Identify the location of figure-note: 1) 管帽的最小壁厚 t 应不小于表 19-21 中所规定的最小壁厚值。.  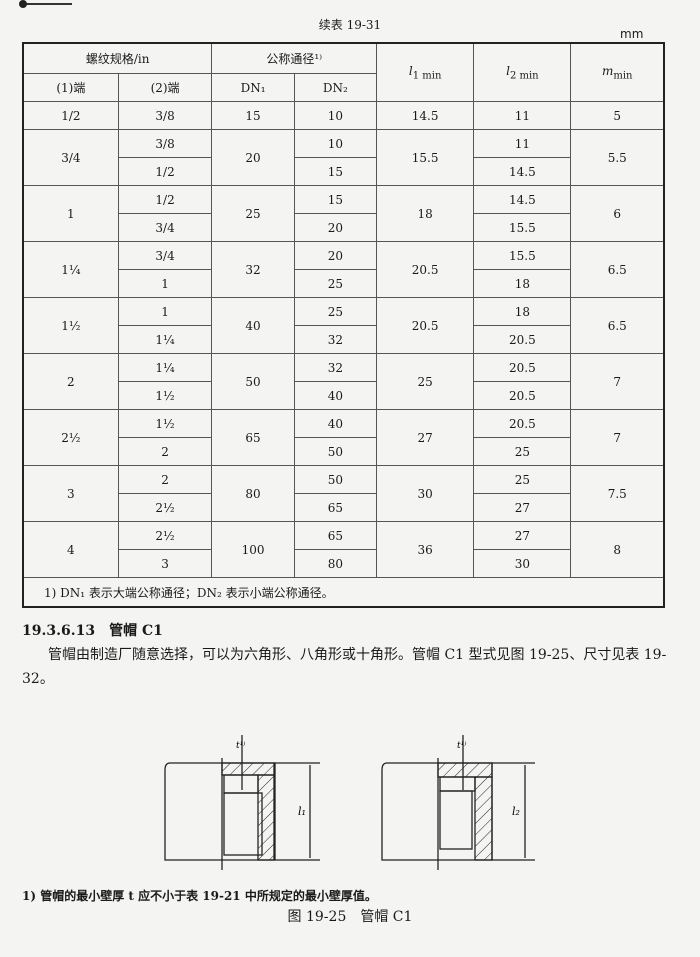
(199, 896).